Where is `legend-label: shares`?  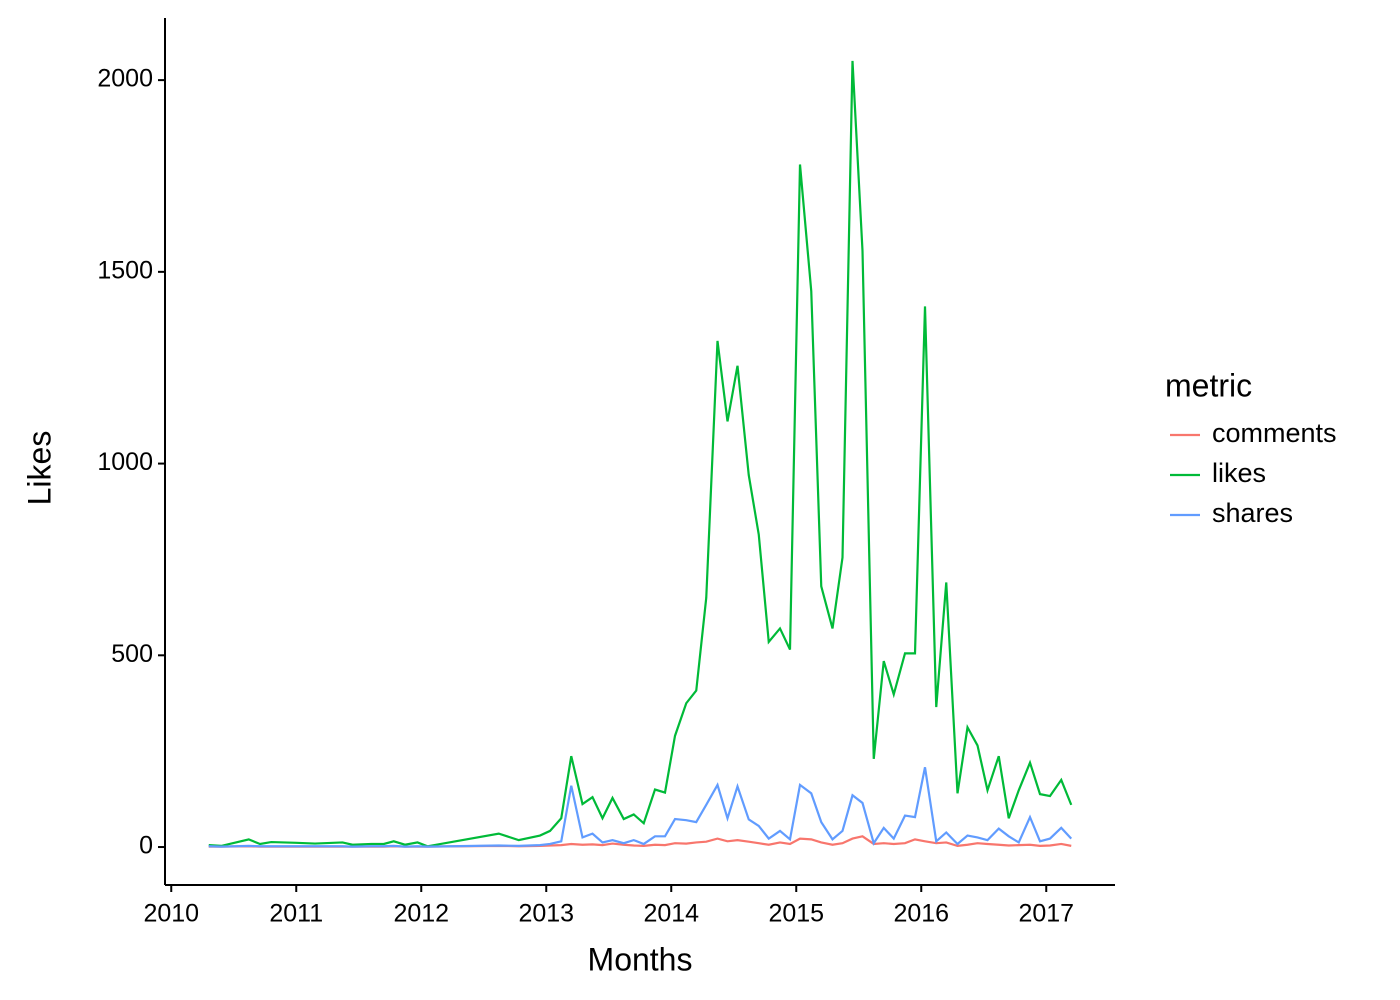
legend-label: shares is located at coordinates (1252, 513).